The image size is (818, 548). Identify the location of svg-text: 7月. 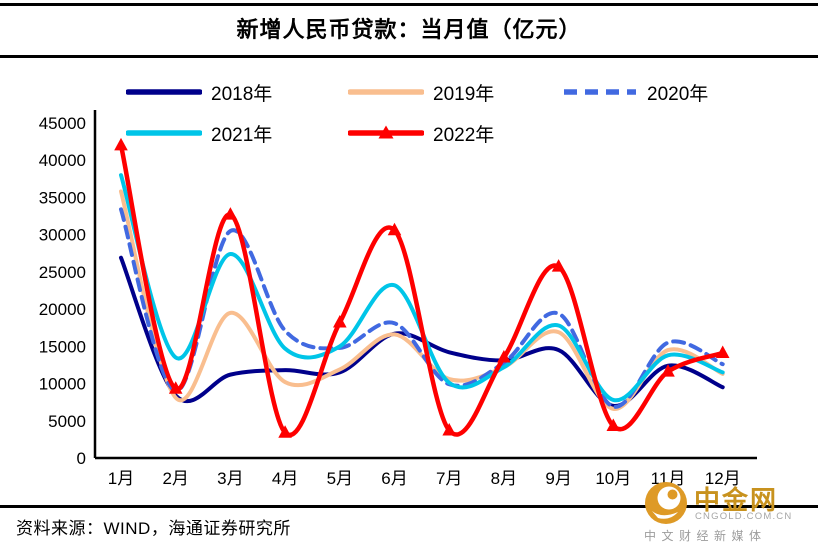
(449, 478).